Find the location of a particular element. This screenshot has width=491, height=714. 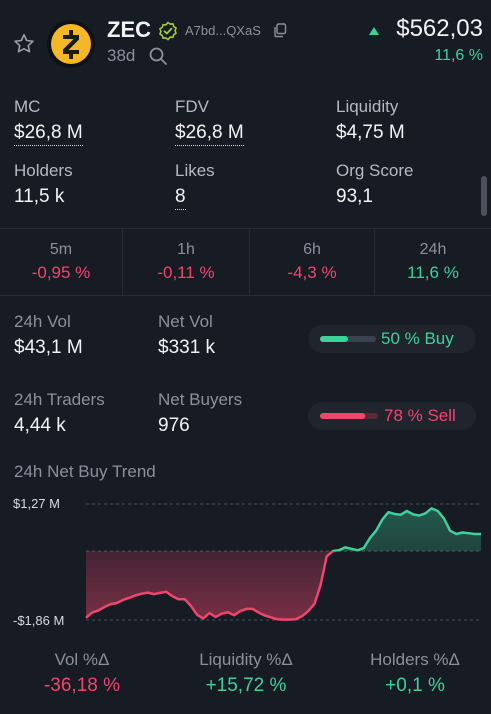

negative-line is located at coordinates (222, 586).